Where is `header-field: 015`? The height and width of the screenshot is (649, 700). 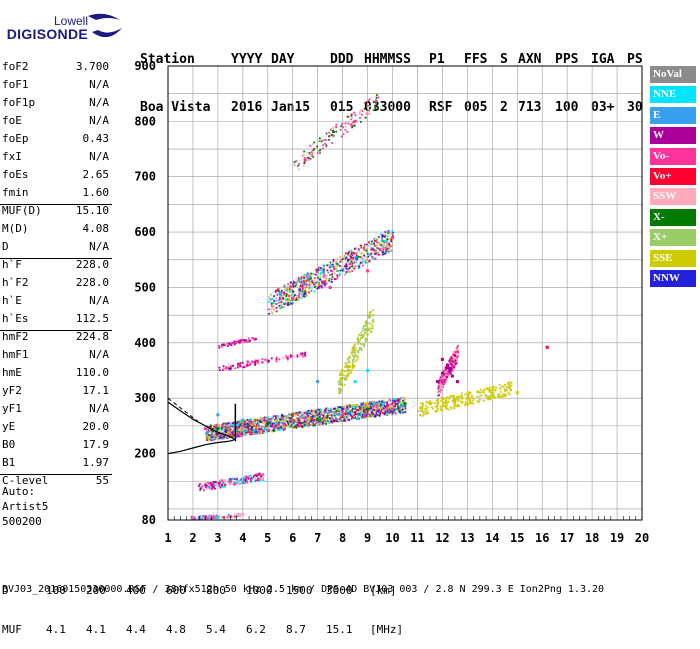 header-field: 015 is located at coordinates (342, 107).